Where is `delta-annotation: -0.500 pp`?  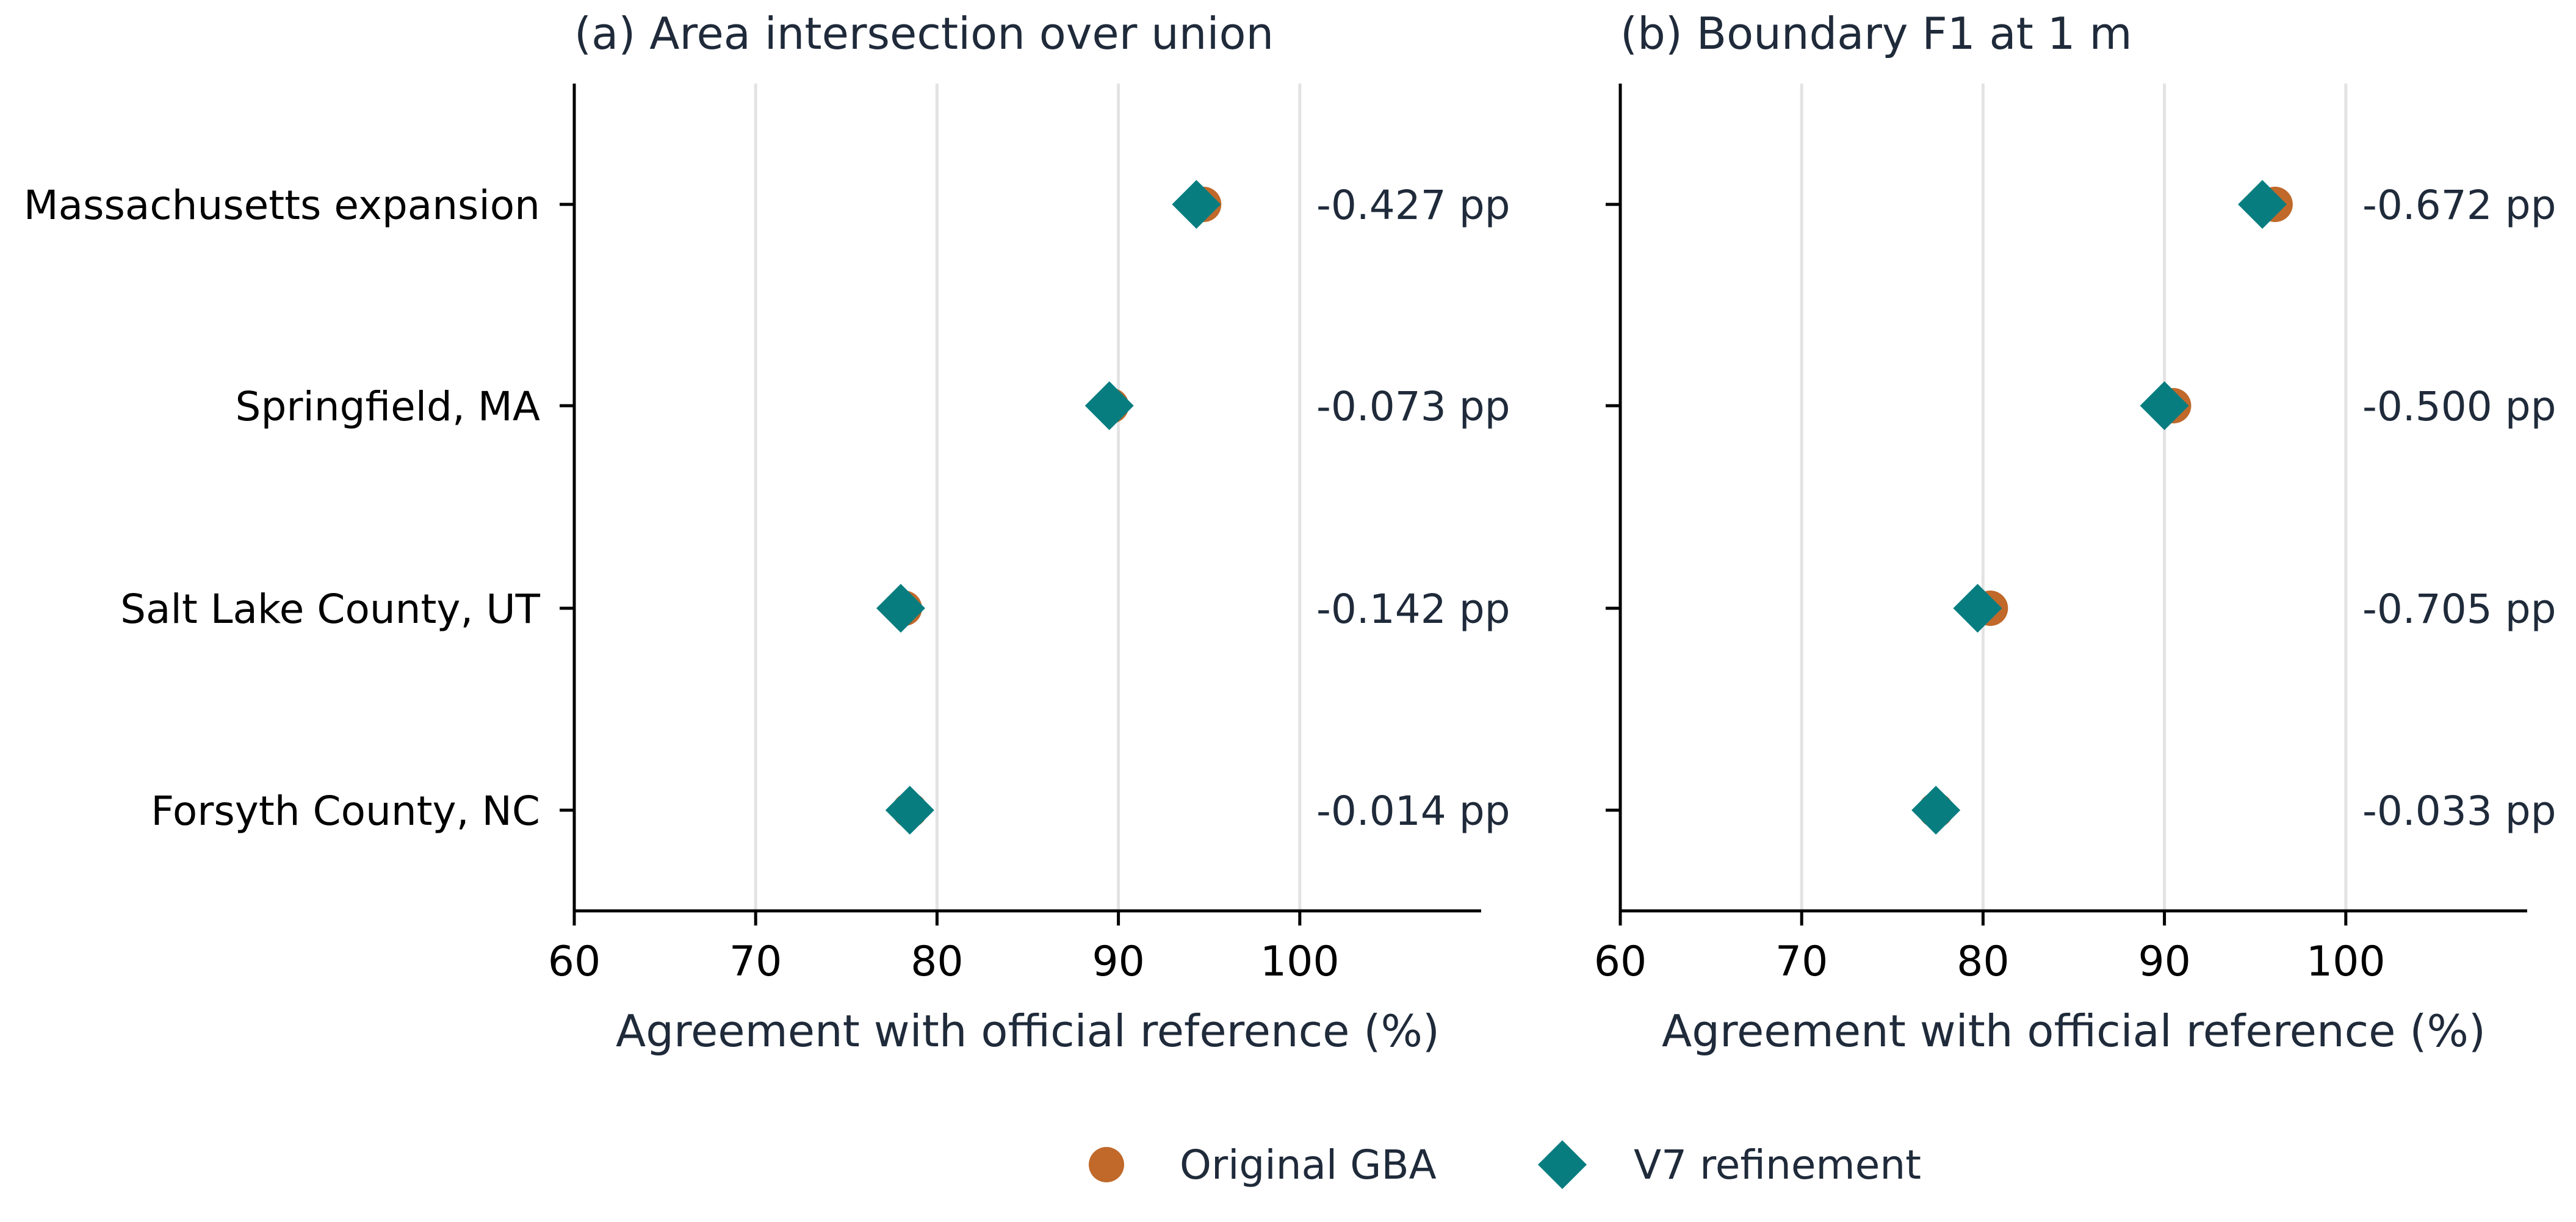 delta-annotation: -0.500 pp is located at coordinates (2459, 406).